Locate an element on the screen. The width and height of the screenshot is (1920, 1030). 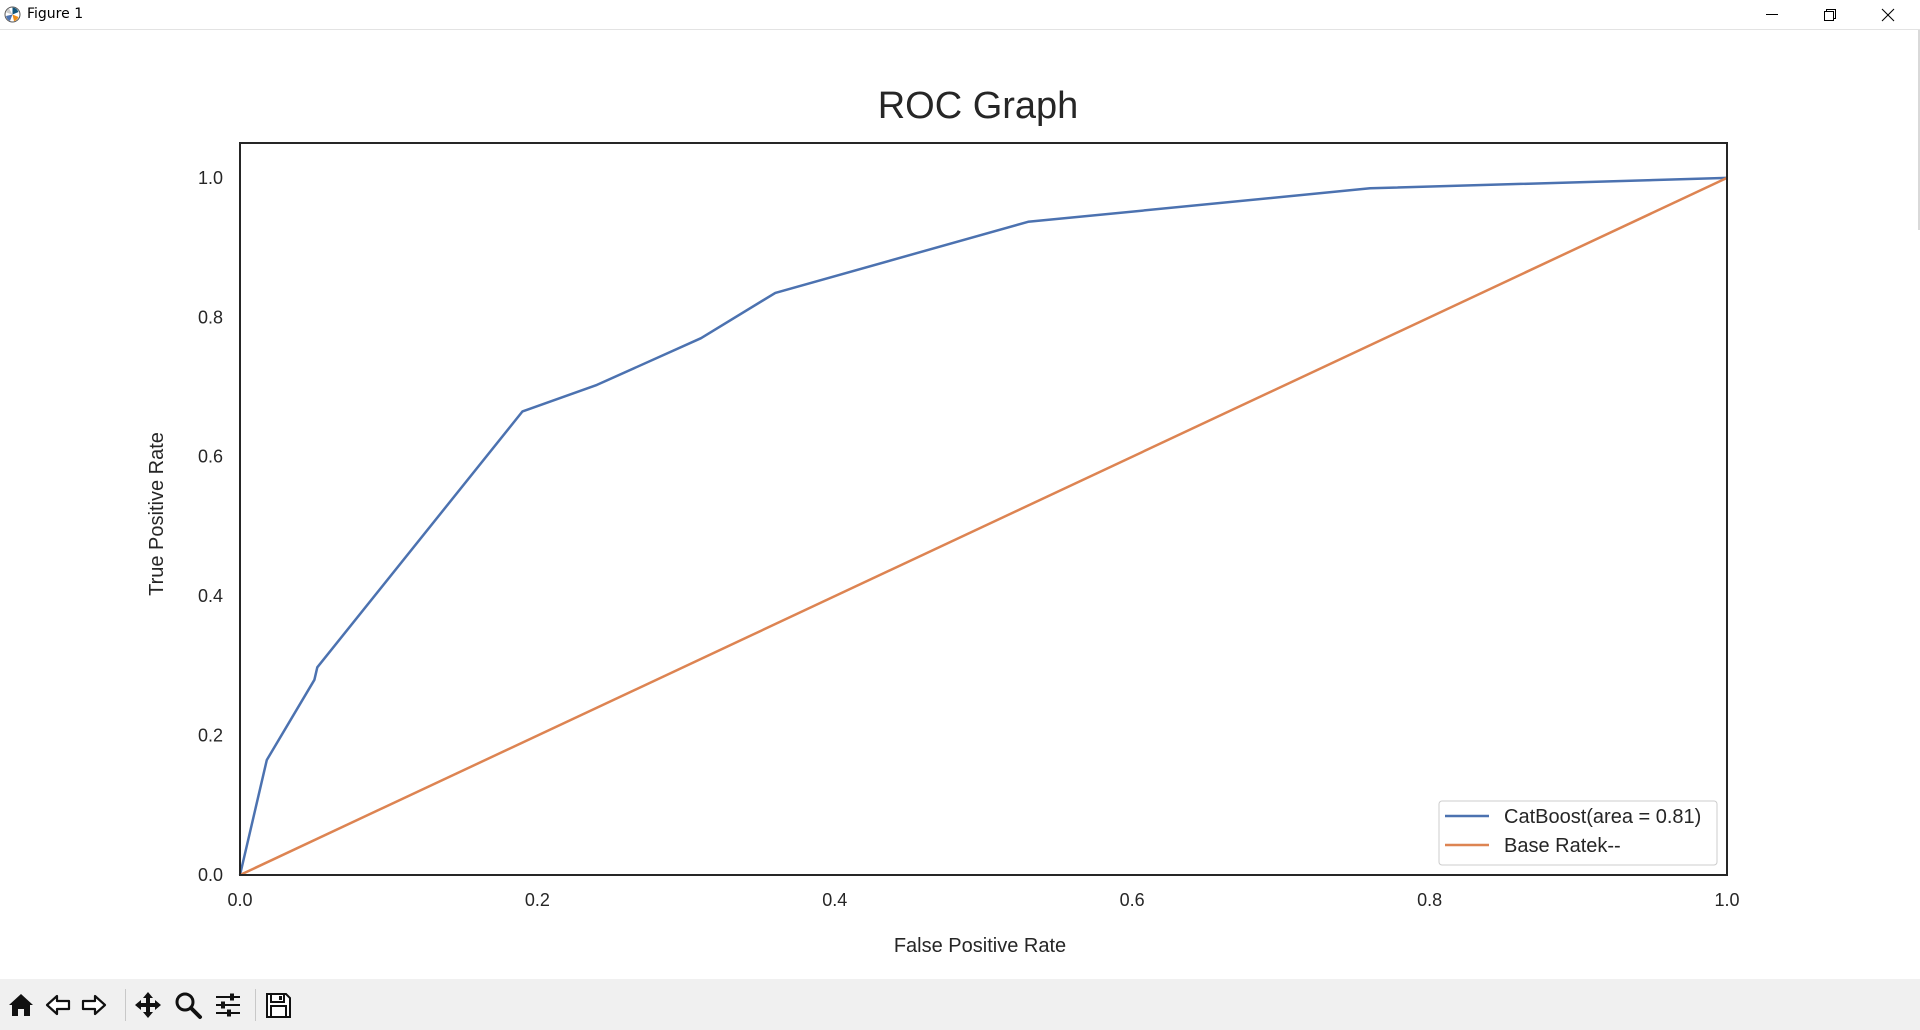
y-tick-label: 0.6 is located at coordinates (210, 457).